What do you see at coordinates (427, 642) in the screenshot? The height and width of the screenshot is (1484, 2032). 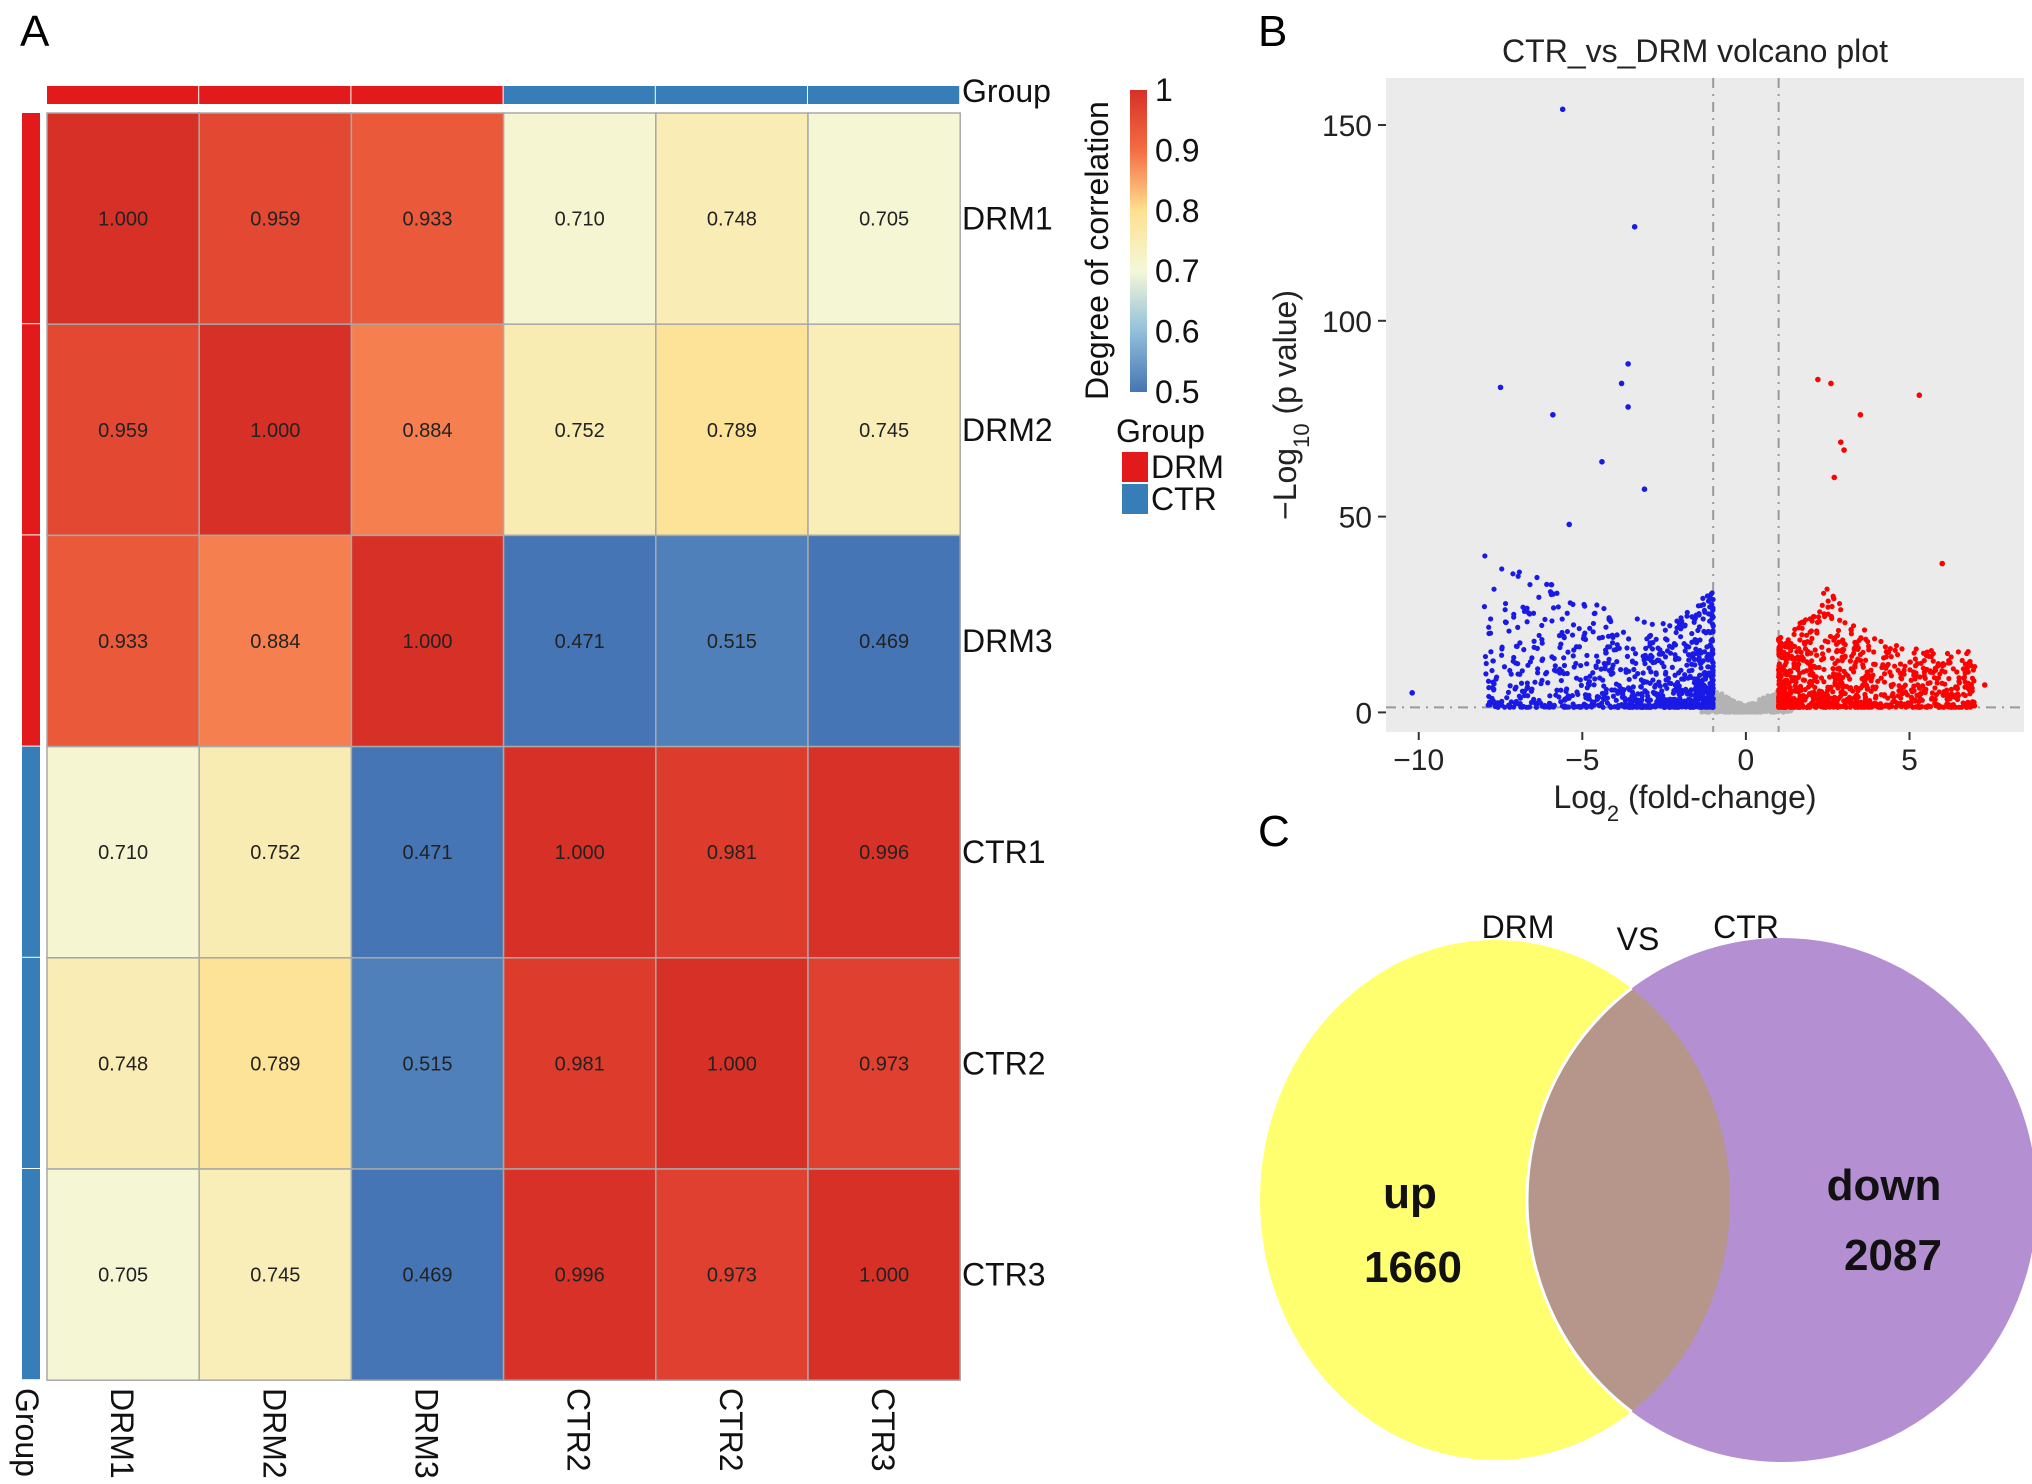 I see `heatmap-cell-value: 1.000` at bounding box center [427, 642].